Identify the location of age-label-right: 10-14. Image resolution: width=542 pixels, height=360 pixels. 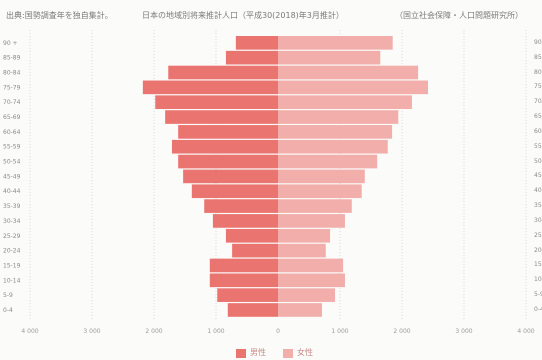
(538, 280).